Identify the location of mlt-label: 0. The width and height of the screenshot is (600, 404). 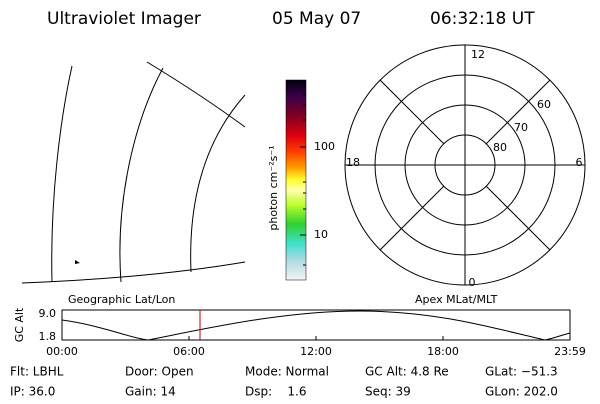
(472, 282).